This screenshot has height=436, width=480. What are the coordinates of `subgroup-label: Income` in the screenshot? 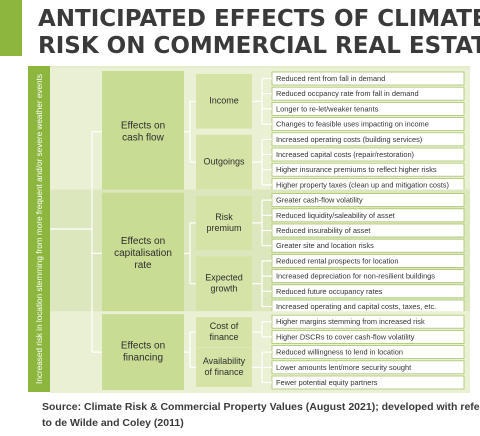 It's located at (224, 101).